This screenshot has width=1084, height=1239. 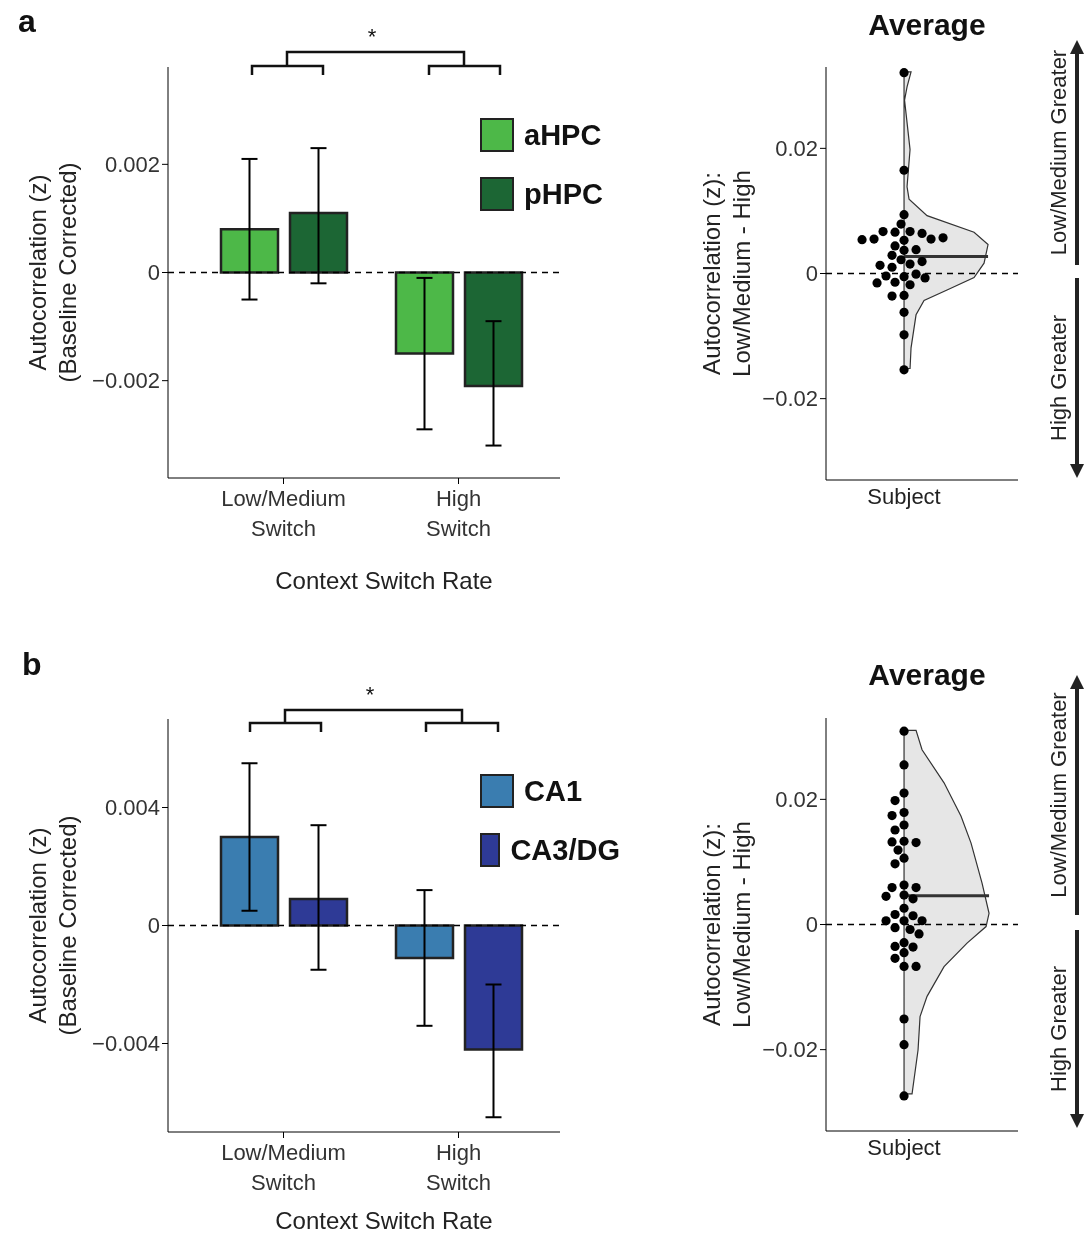 I want to click on y-tick-label: −0.004, so click(x=126, y=1044).